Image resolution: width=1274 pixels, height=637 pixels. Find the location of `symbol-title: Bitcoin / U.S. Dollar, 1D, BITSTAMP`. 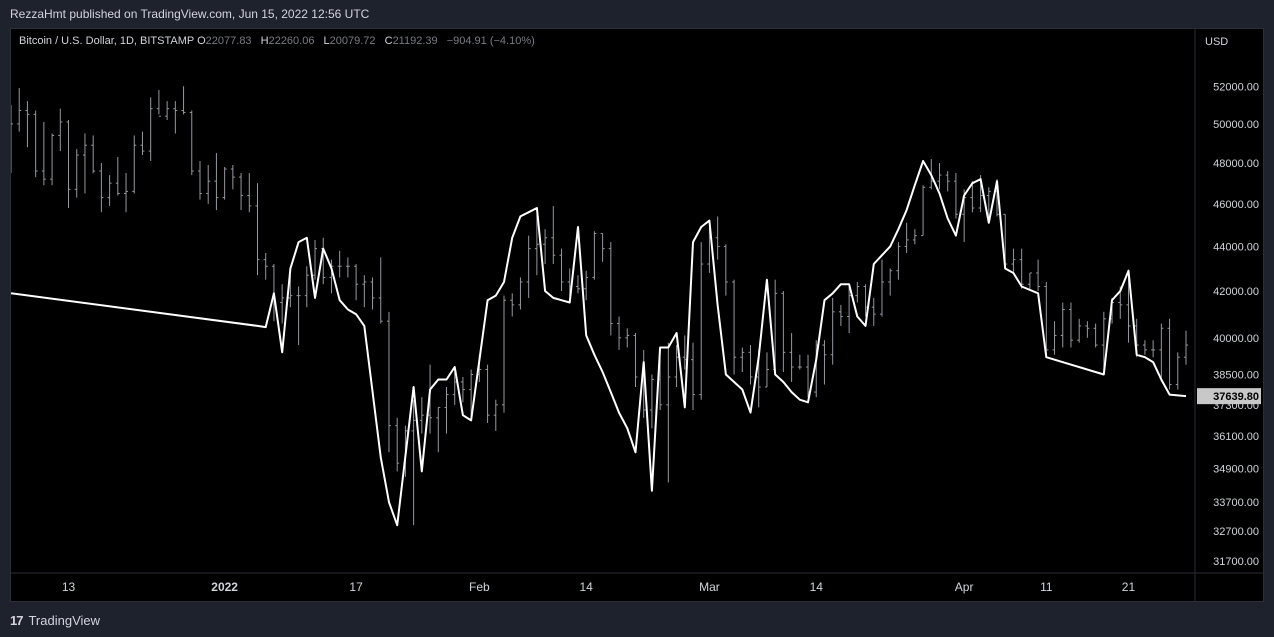

symbol-title: Bitcoin / U.S. Dollar, 1D, BITSTAMP is located at coordinates (107, 41).